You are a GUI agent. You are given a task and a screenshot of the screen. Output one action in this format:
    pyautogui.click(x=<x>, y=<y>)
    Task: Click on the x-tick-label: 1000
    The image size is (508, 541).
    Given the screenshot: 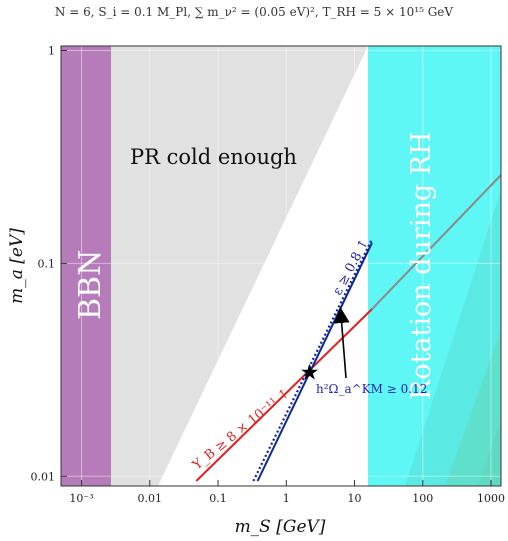 What is the action you would take?
    pyautogui.click(x=491, y=498)
    